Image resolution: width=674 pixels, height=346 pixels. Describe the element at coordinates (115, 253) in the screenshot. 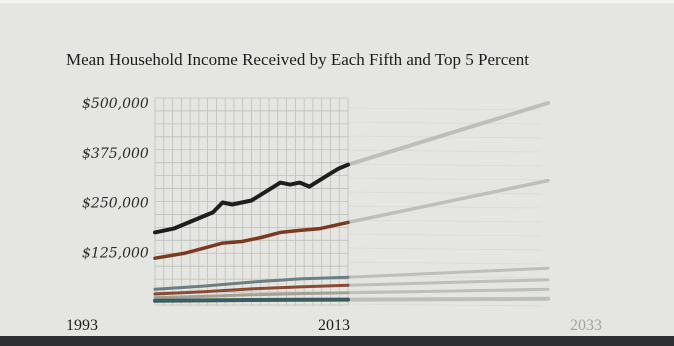

I see `y-tick-label: $125,000` at that location.